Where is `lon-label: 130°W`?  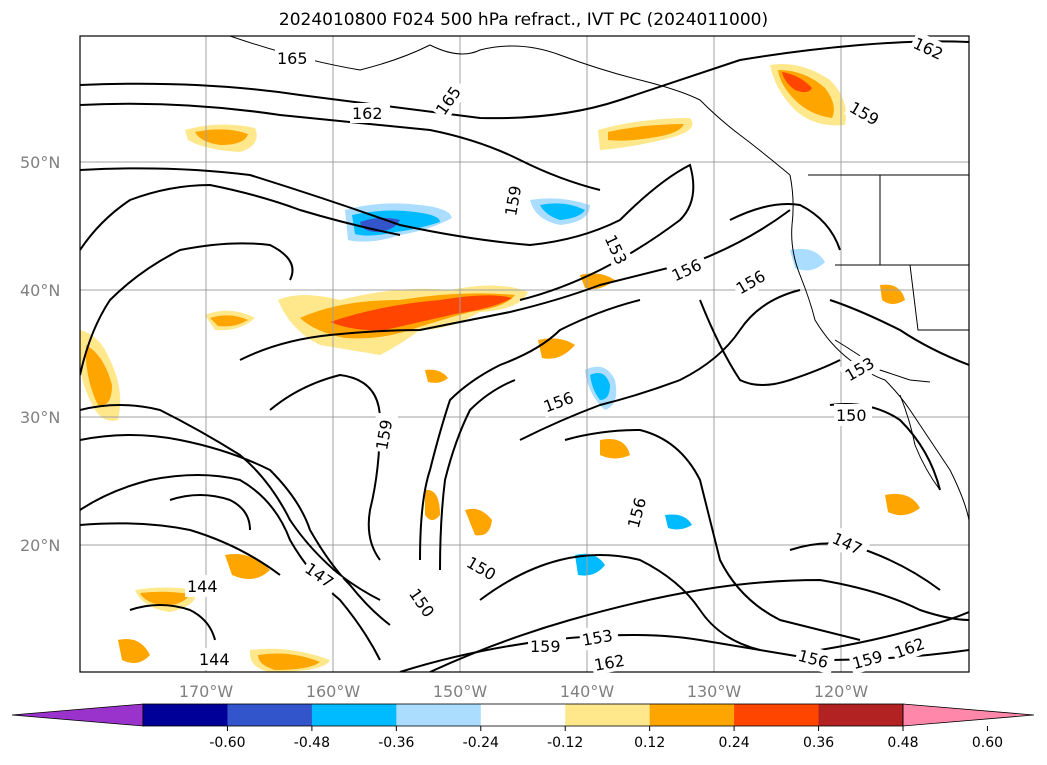
lon-label: 130°W is located at coordinates (714, 691).